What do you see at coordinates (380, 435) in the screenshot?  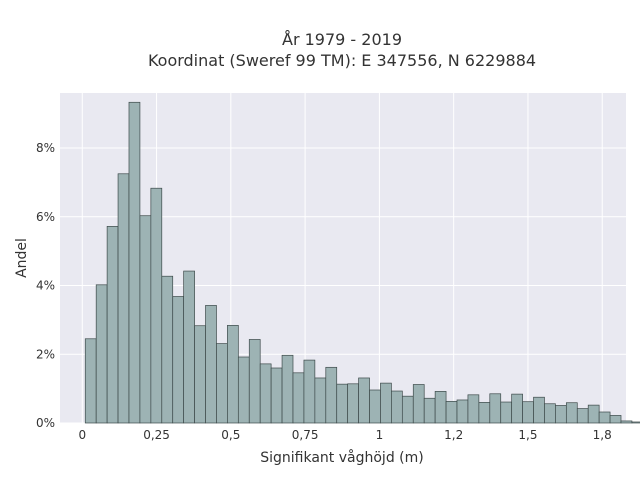 I see `x-tick-label: 1` at bounding box center [380, 435].